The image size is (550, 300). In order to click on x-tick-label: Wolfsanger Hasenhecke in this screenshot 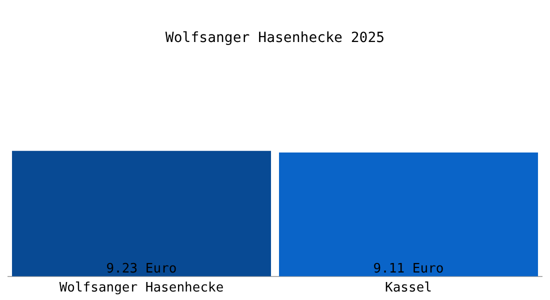, I will do `click(141, 288)`.